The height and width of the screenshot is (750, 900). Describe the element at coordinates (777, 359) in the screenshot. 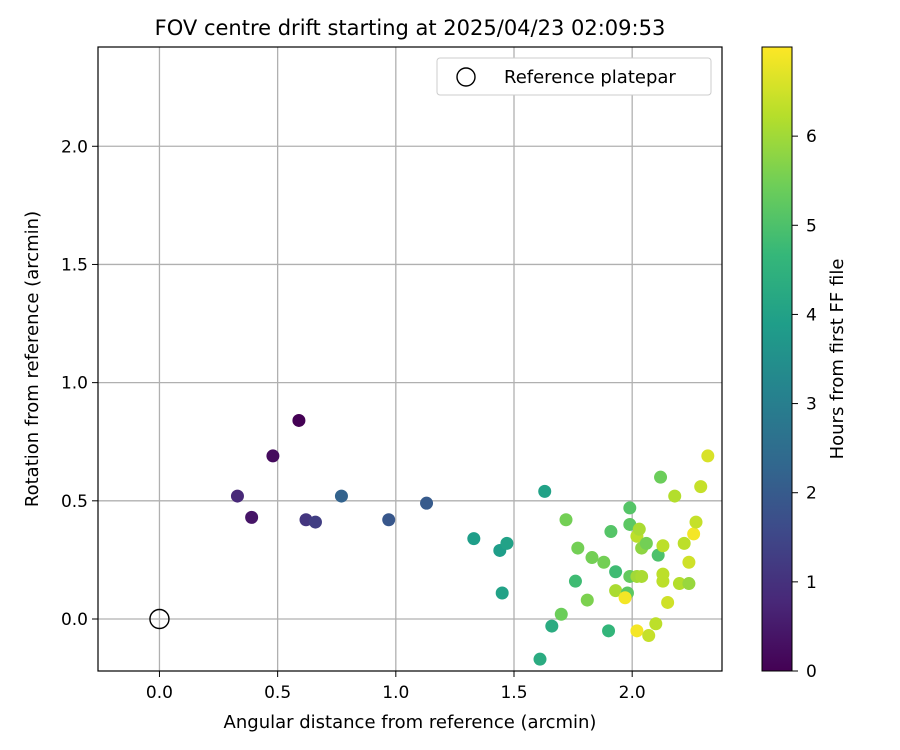

I see `colorbar-gradient` at that location.